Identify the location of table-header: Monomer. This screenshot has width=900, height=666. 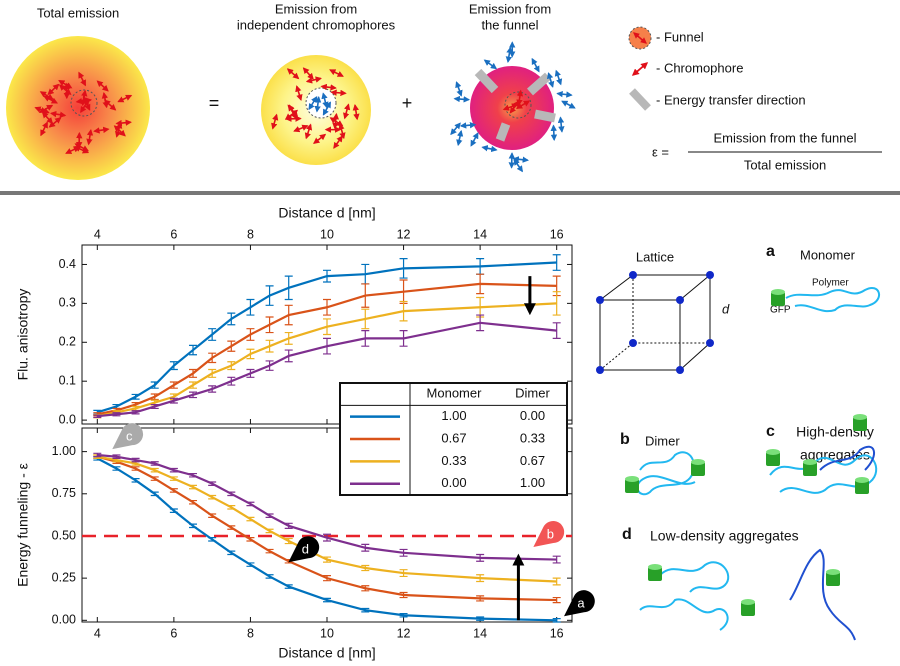
(455, 393).